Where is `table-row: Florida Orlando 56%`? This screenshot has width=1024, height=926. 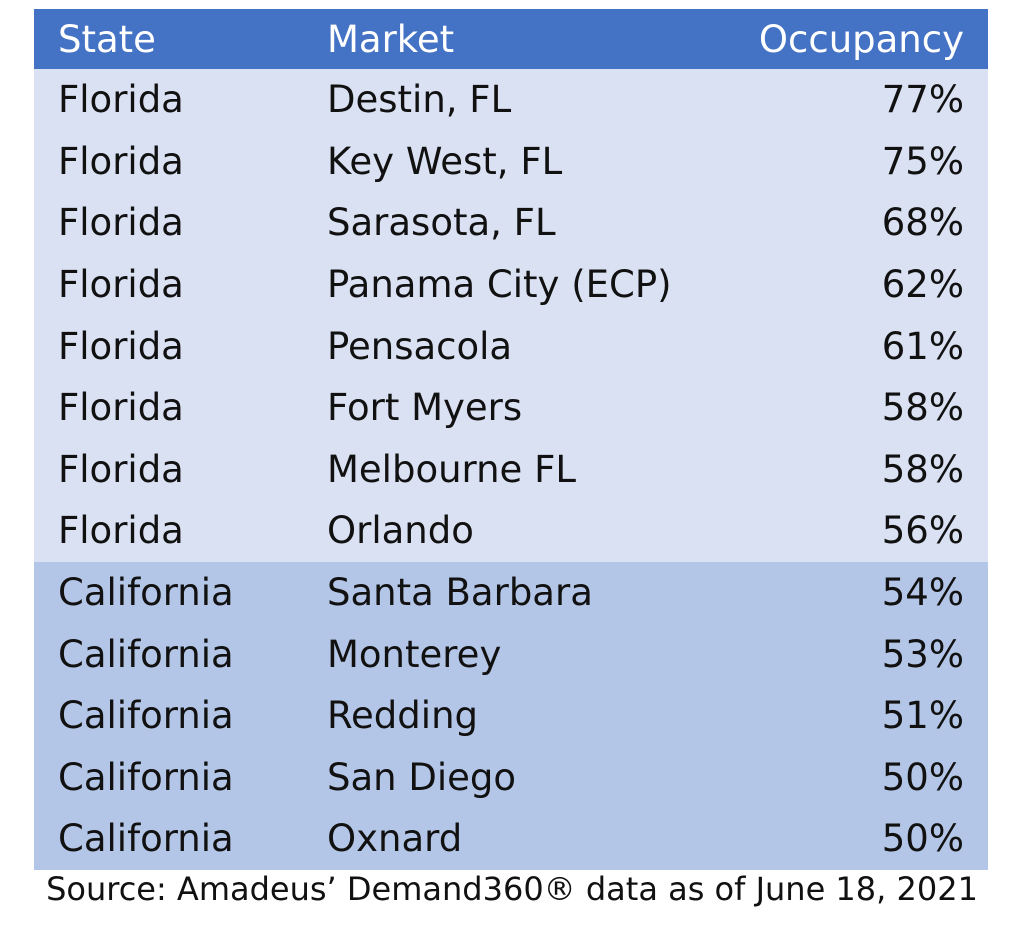 table-row: Florida Orlando 56% is located at coordinates (511, 531).